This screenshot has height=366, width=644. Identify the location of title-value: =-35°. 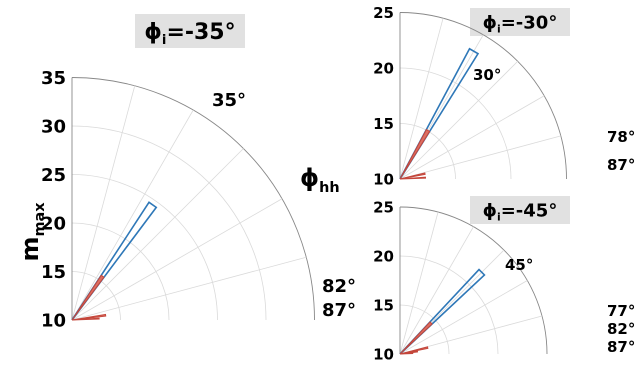
(200, 32).